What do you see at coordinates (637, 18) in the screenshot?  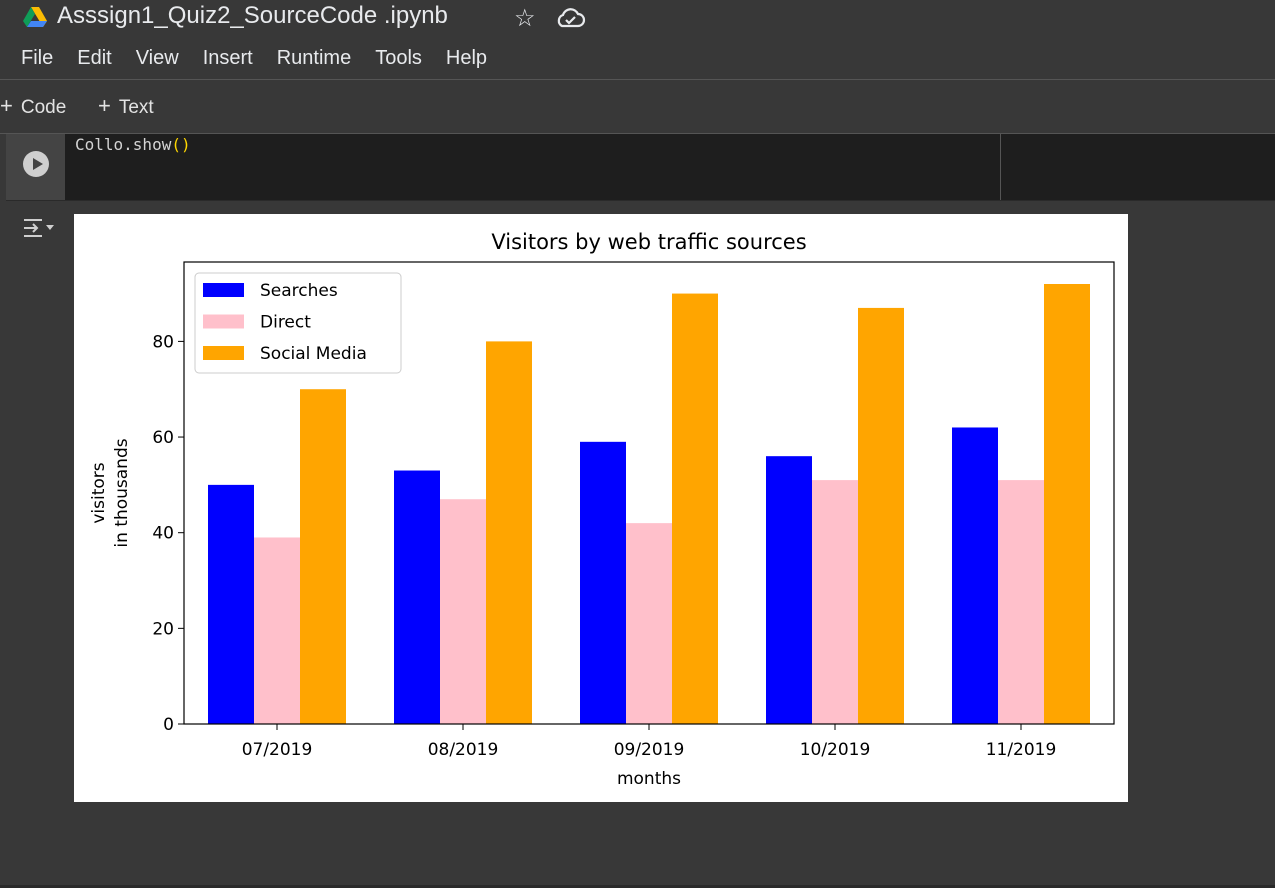 I see `title-bar: Asssign1_Quiz2_SourceCode .ipynb ☆` at bounding box center [637, 18].